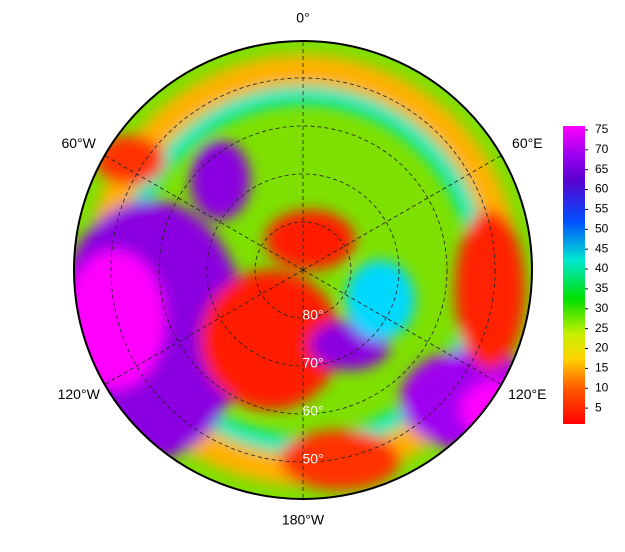 Image resolution: width=625 pixels, height=552 pixels. I want to click on lon-label: 120°W, so click(79, 394).